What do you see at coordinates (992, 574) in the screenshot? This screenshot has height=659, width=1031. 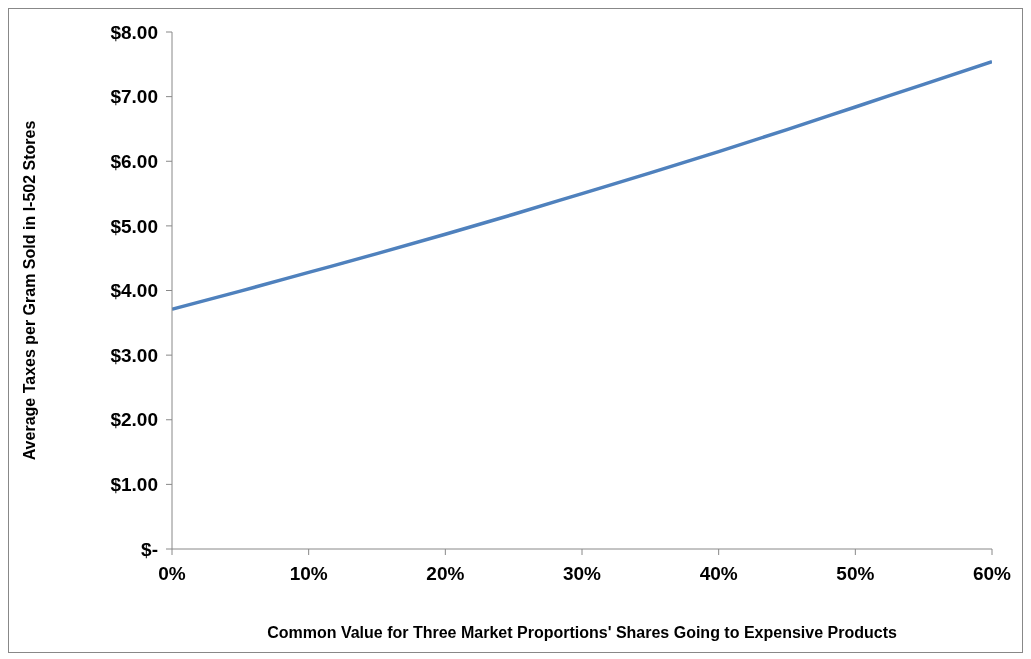 I see `x-tick-label: 60%` at bounding box center [992, 574].